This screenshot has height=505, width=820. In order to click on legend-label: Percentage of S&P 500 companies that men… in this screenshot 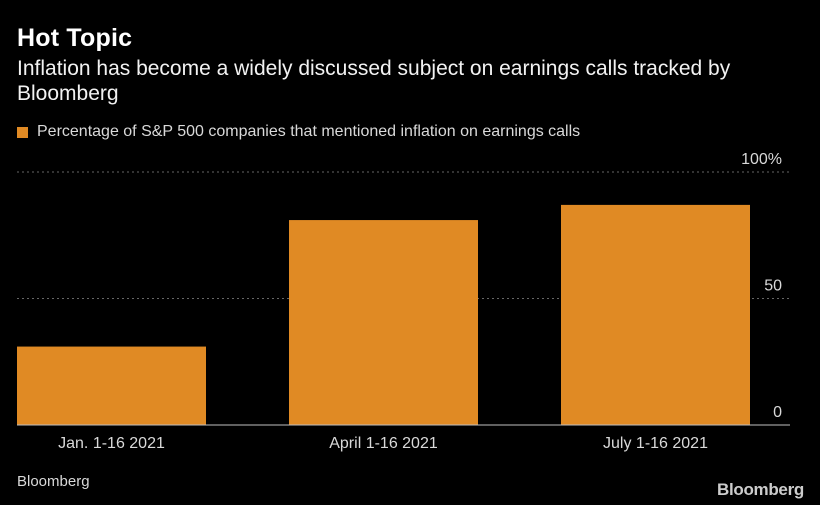, I will do `click(309, 131)`.